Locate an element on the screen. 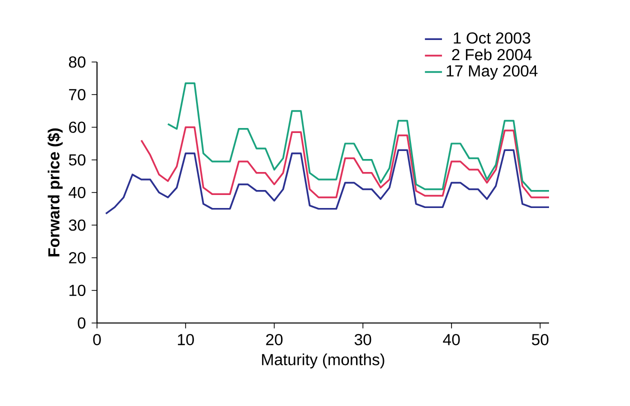 This screenshot has width=630, height=406. y-tick-label: 10 is located at coordinates (77, 290).